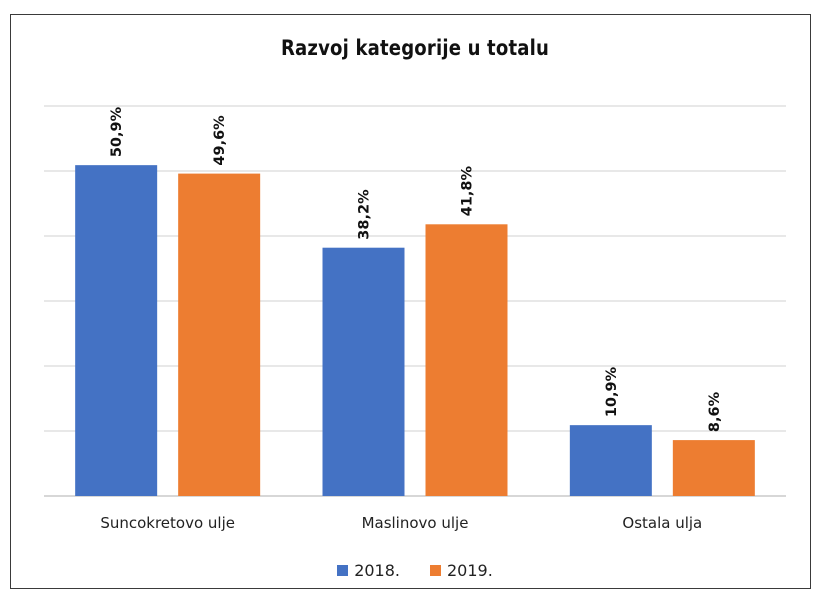 This screenshot has width=830, height=606. Describe the element at coordinates (468, 191) in the screenshot. I see `data-label-2019-1: 41,8%` at that location.